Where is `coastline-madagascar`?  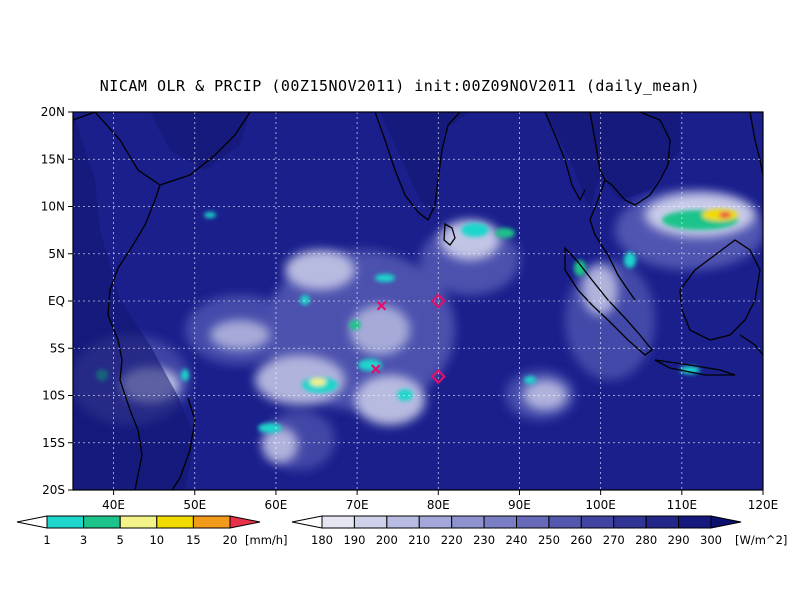 coastline-madagascar is located at coordinates (183, 443).